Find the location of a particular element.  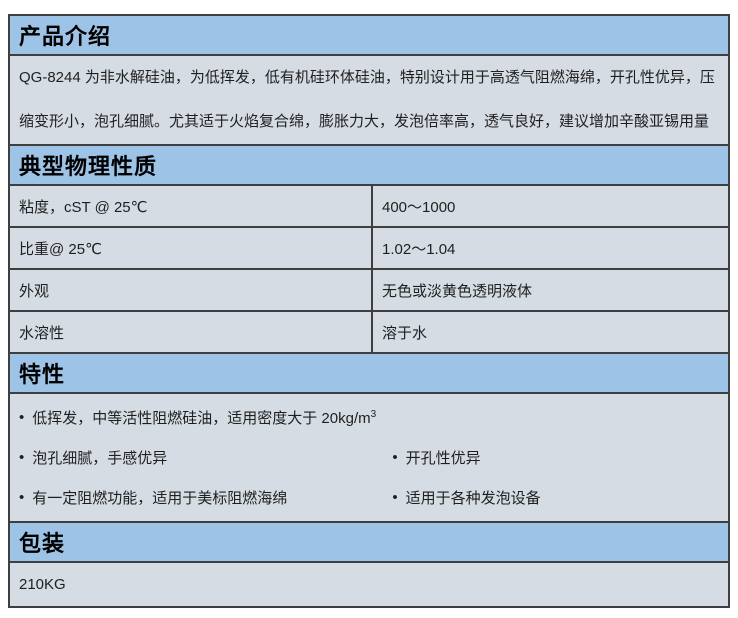

table-row: 外观 无色或淡黄色透明液体 is located at coordinates (369, 291).